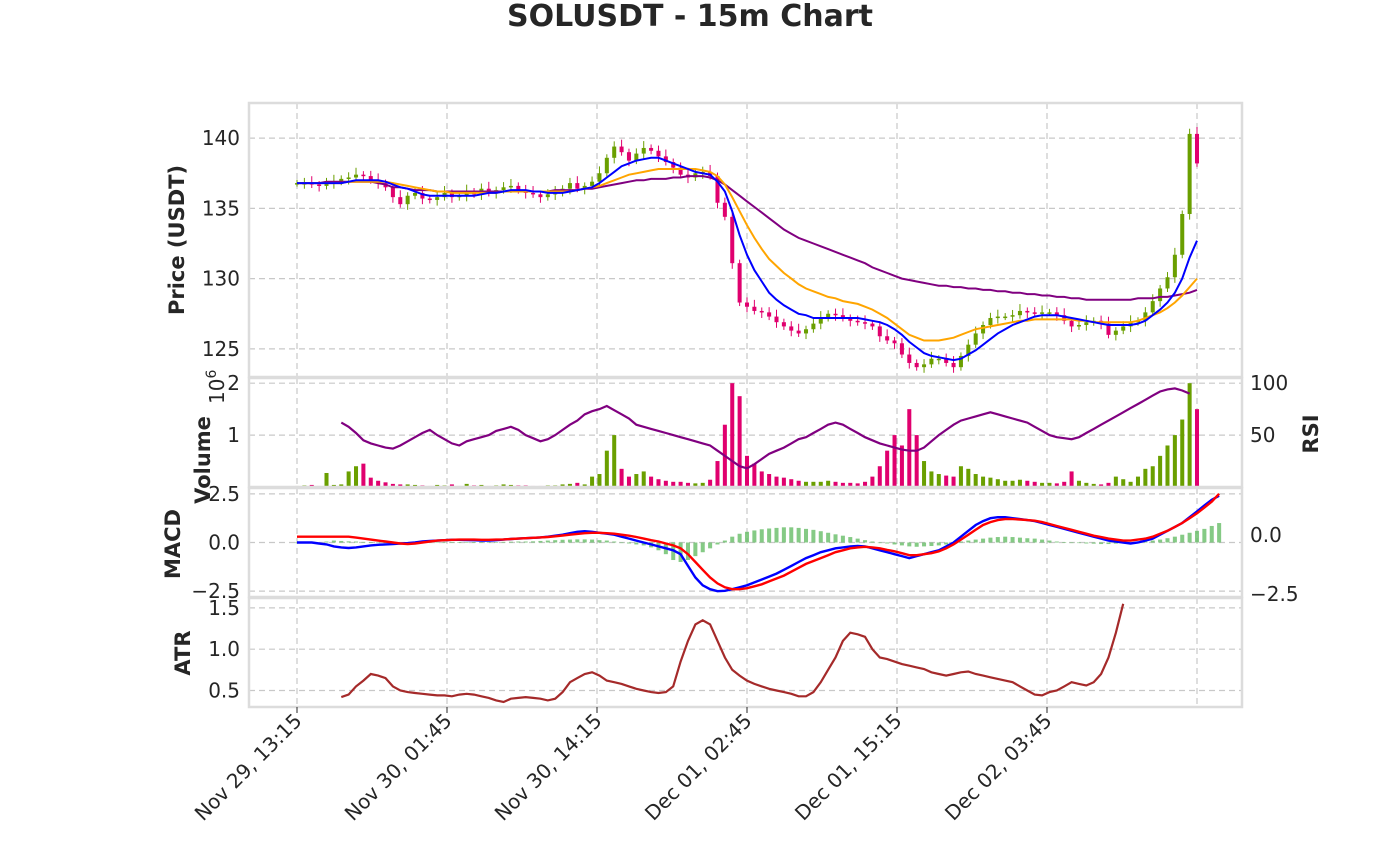 This screenshot has width=1380, height=862. Describe the element at coordinates (221, 279) in the screenshot. I see `price-ytick-1: 130` at that location.